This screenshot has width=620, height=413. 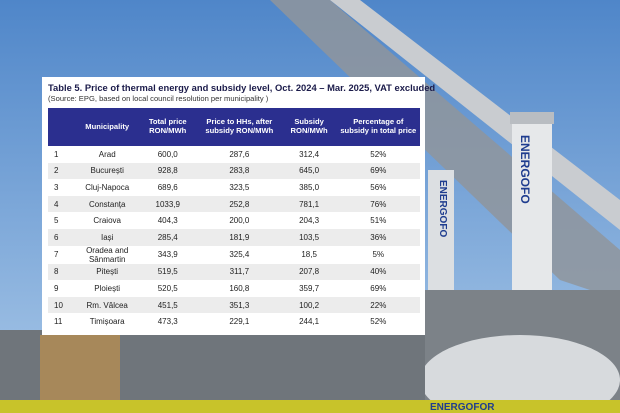 What do you see at coordinates (107, 127) in the screenshot?
I see `header-cell: Municipality` at bounding box center [107, 127].